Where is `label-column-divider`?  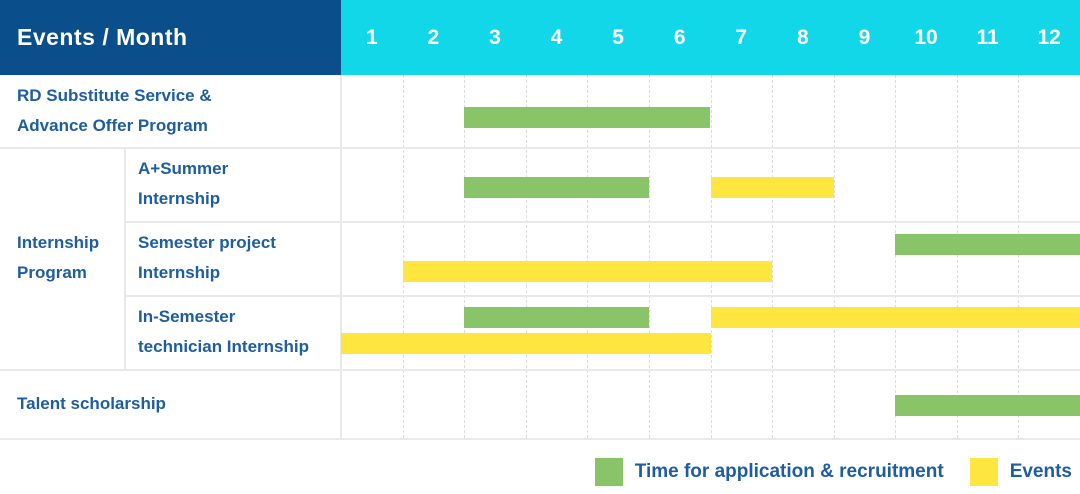 label-column-divider is located at coordinates (341, 257).